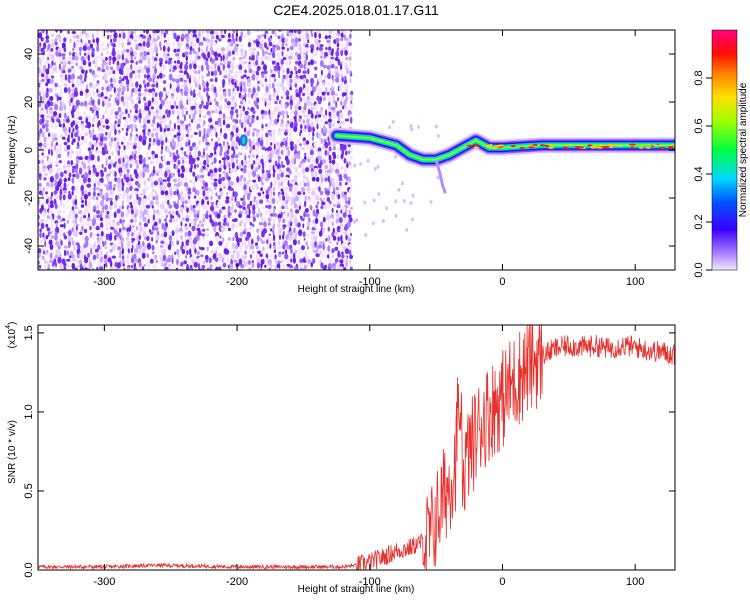  I want to click on snr-x-label: Height of straight line (km), so click(356, 589).